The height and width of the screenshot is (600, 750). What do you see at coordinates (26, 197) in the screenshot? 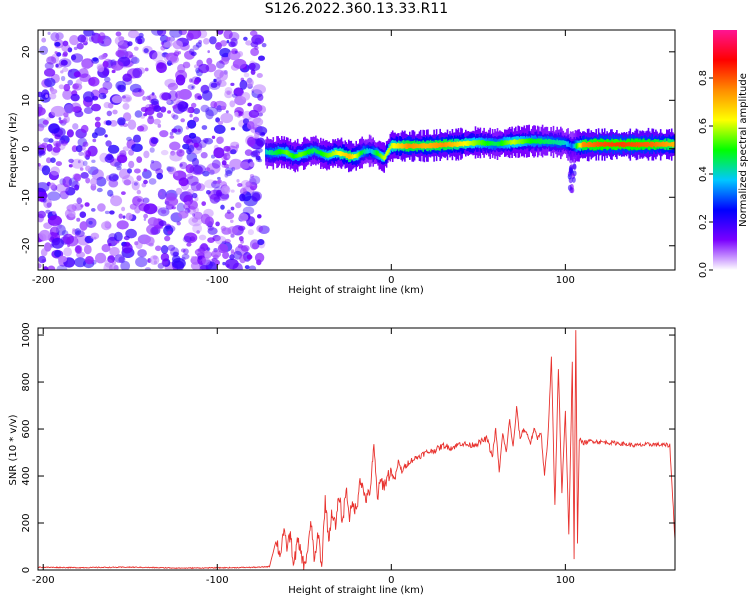
I see `spectrogram-y-tick-label: -10` at bounding box center [26, 197].